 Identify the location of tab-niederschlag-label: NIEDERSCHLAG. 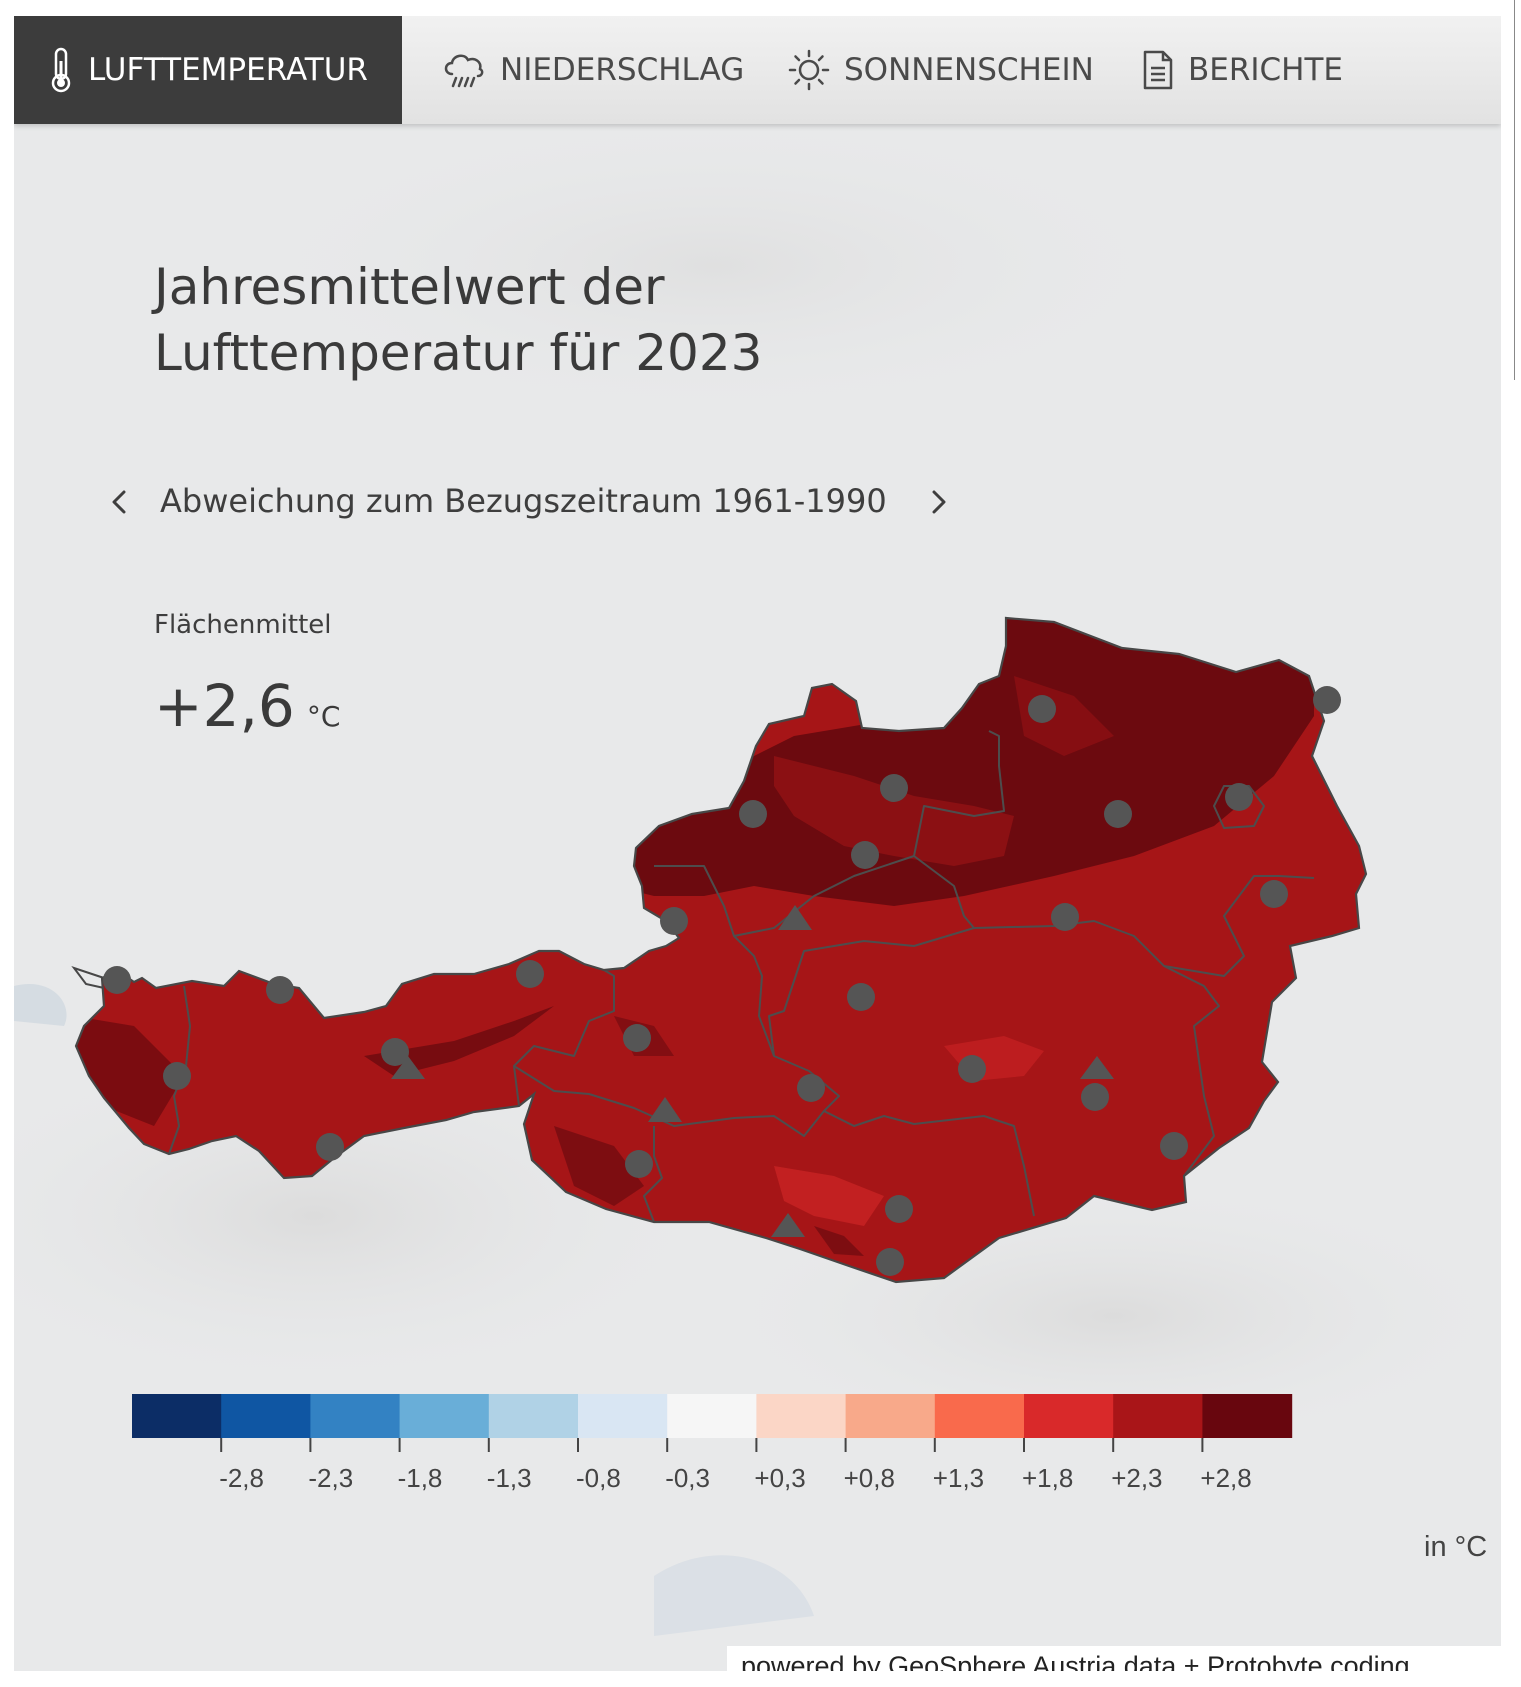
(622, 70).